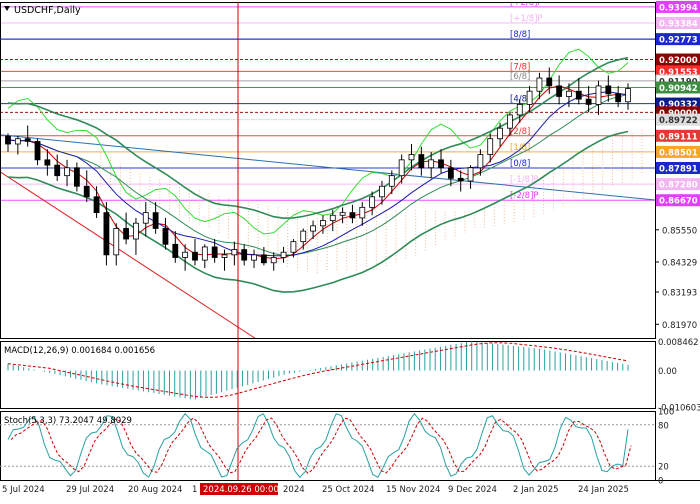  I want to click on macd-pane-frame, so click(328, 375).